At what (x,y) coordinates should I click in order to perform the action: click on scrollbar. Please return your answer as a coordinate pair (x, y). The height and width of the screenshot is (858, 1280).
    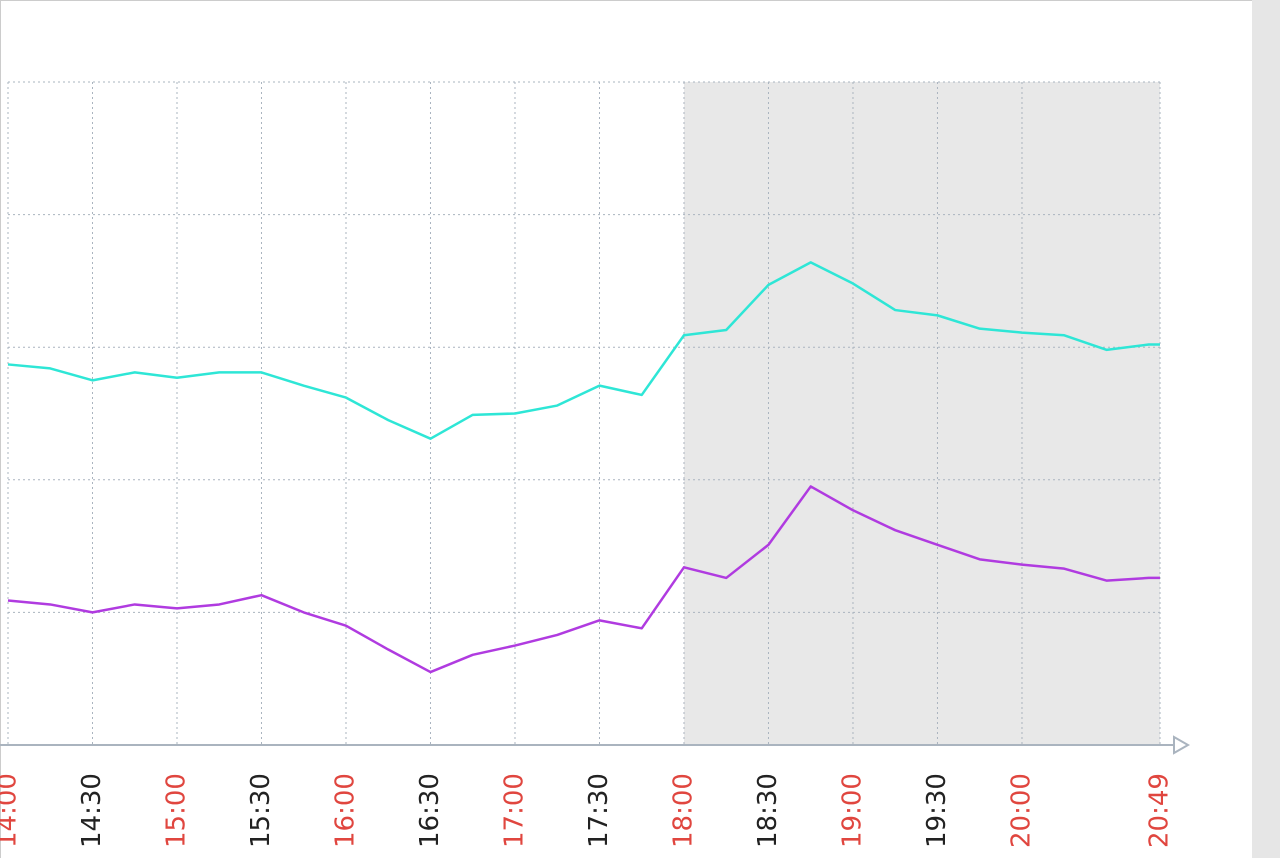
    Looking at the image, I should click on (1266, 429).